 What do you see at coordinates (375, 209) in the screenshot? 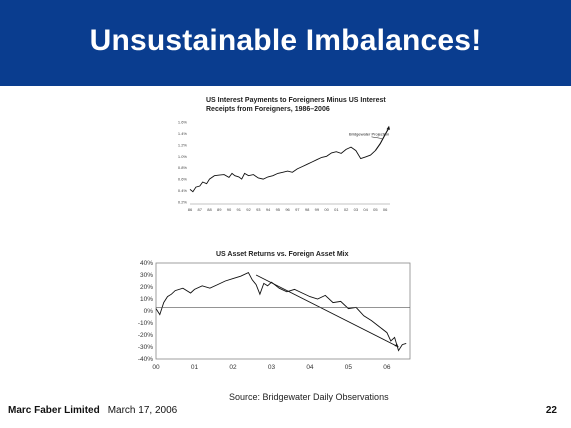
I see `chart1-x-tick-label: 05` at bounding box center [375, 209].